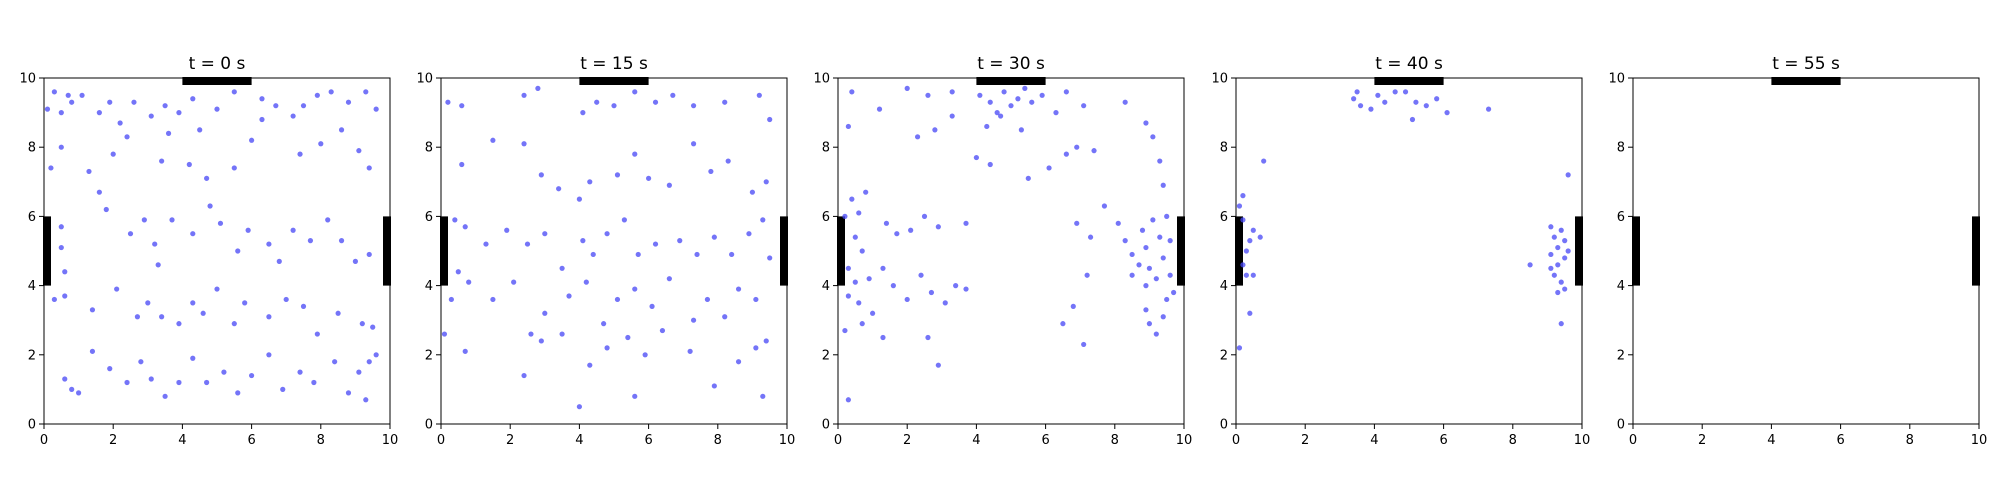 This screenshot has height=500, width=2000. I want to click on chart-title: t = 0 s, so click(217, 64).